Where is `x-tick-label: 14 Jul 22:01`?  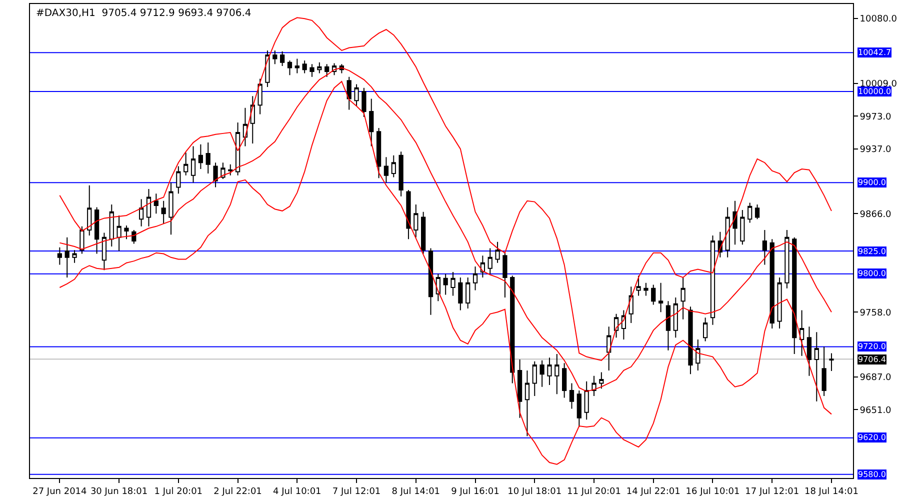
x-tick-label: 14 Jul 22:01 is located at coordinates (653, 491).